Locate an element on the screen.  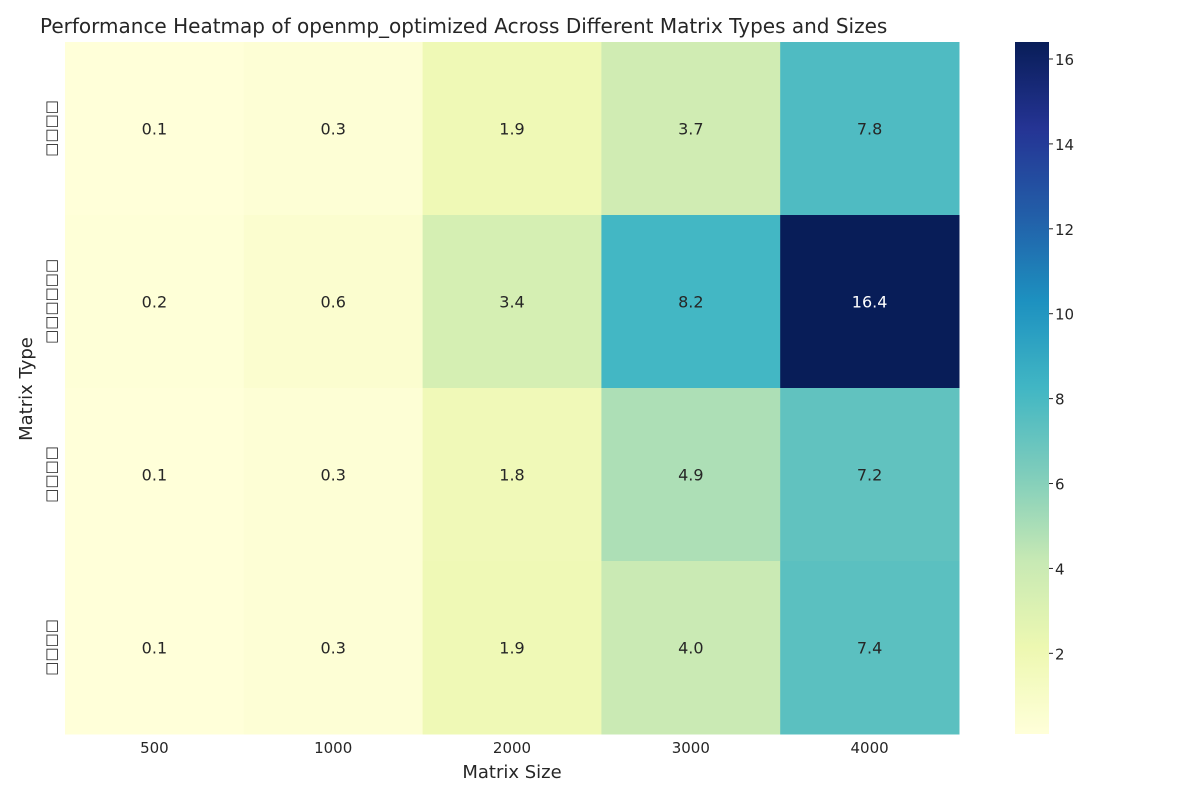
cell-value-label: 3.4 is located at coordinates (511, 302).